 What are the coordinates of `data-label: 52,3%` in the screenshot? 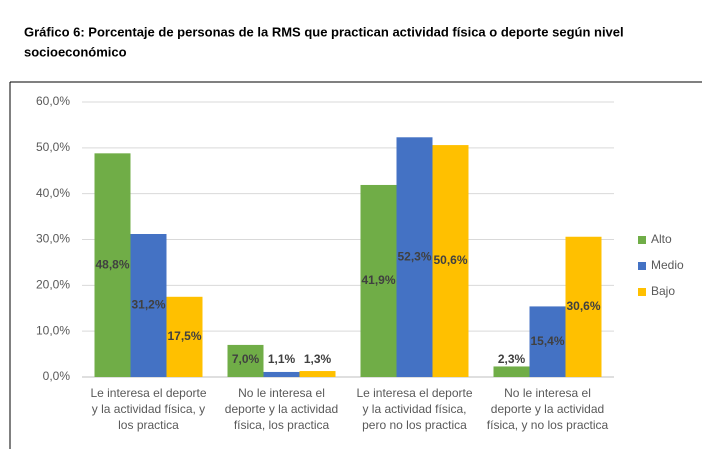 It's located at (414, 256).